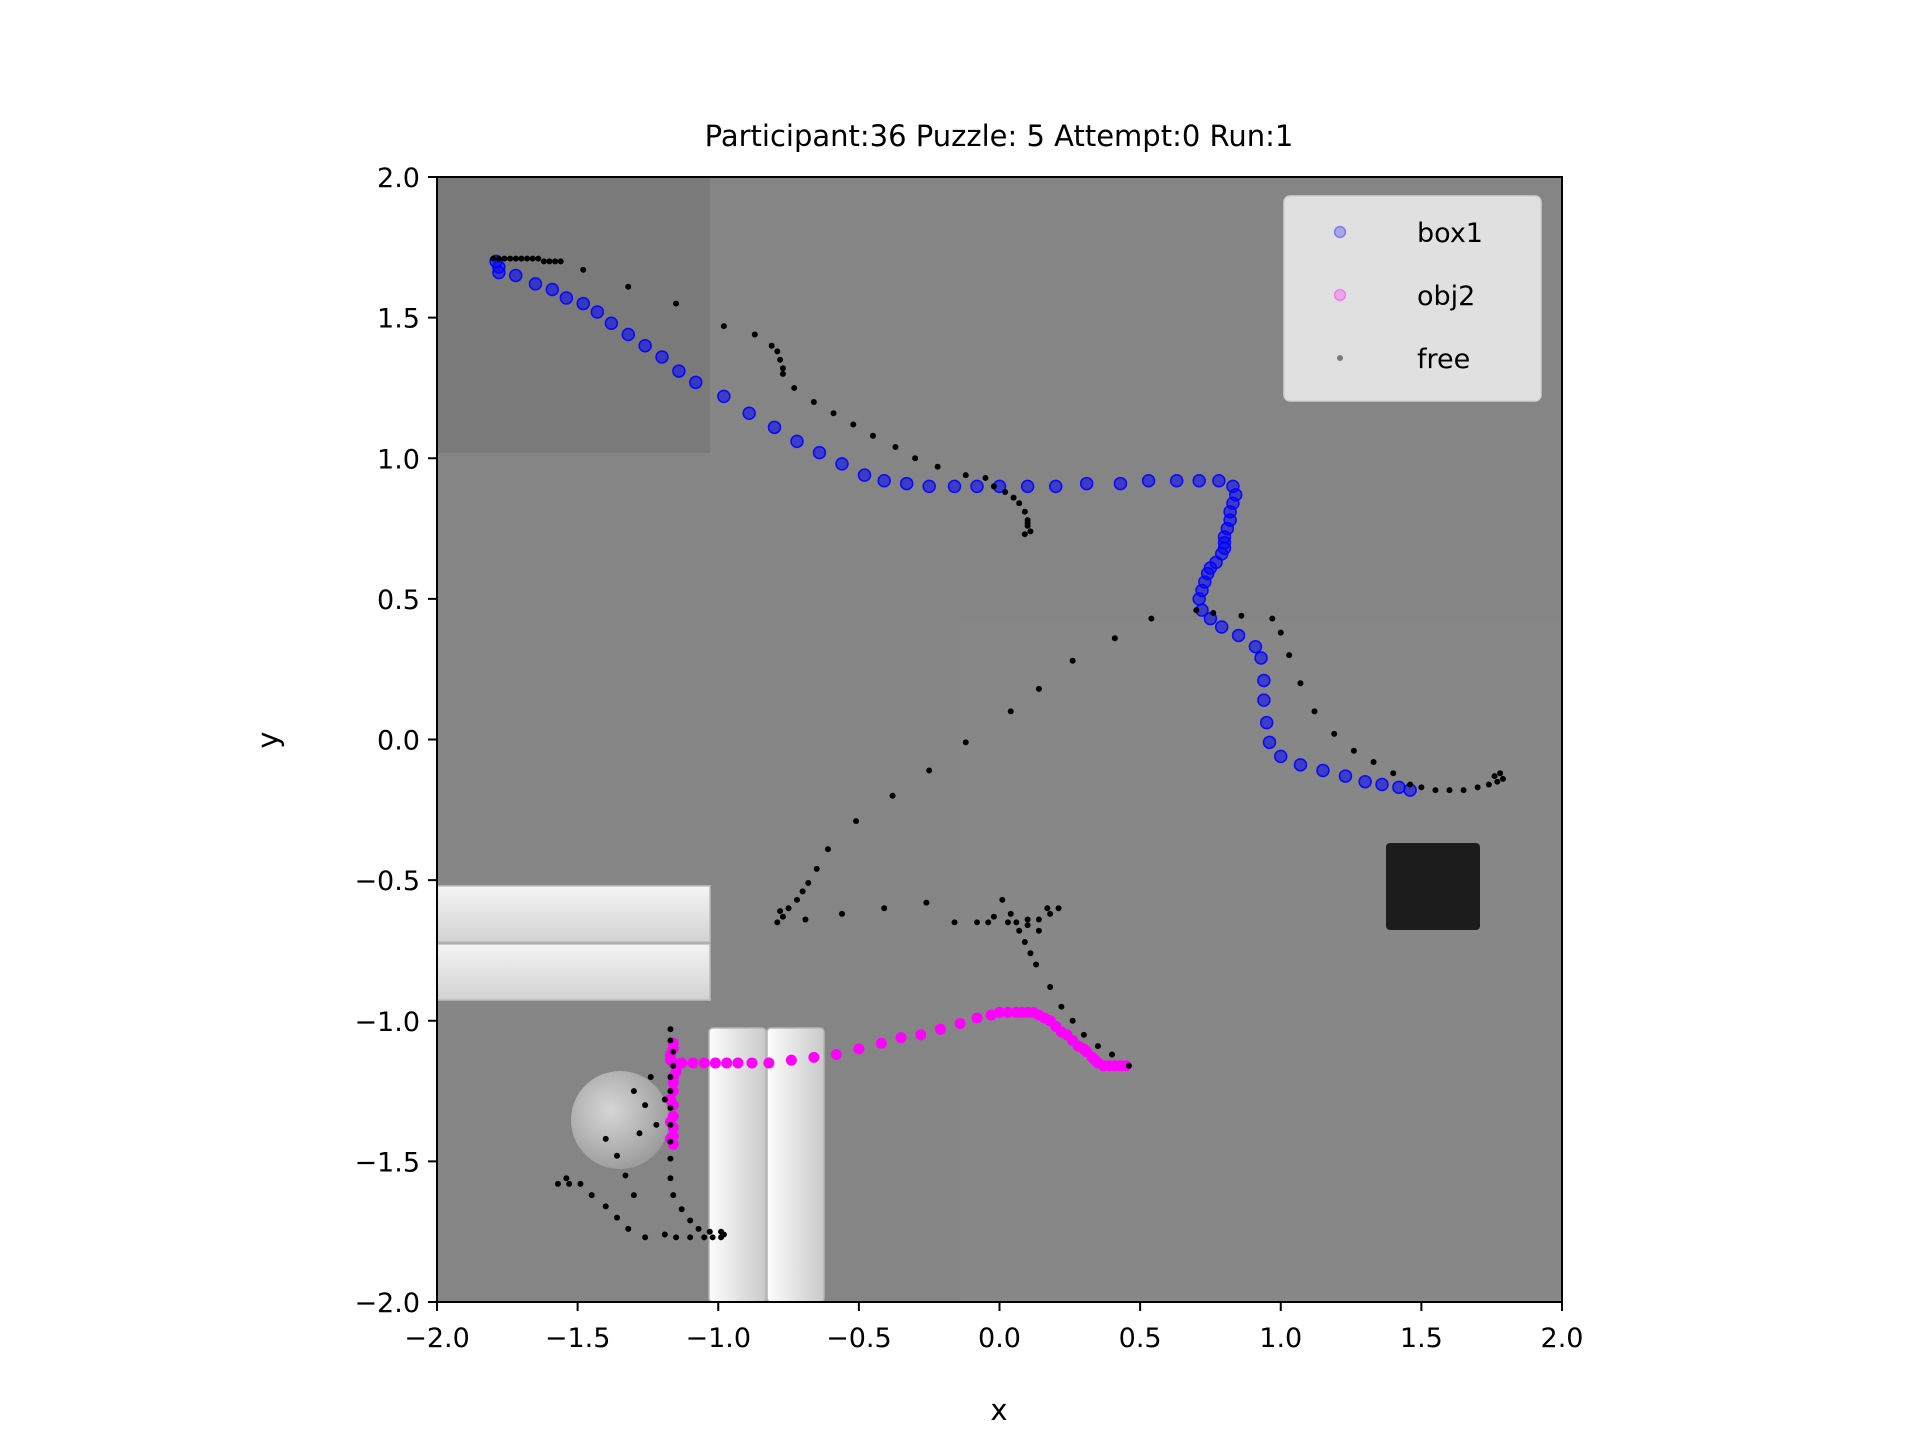 Image resolution: width=1920 pixels, height=1440 pixels. Describe the element at coordinates (1421, 1338) in the screenshot. I see `x-tick-label: 1.5` at that location.